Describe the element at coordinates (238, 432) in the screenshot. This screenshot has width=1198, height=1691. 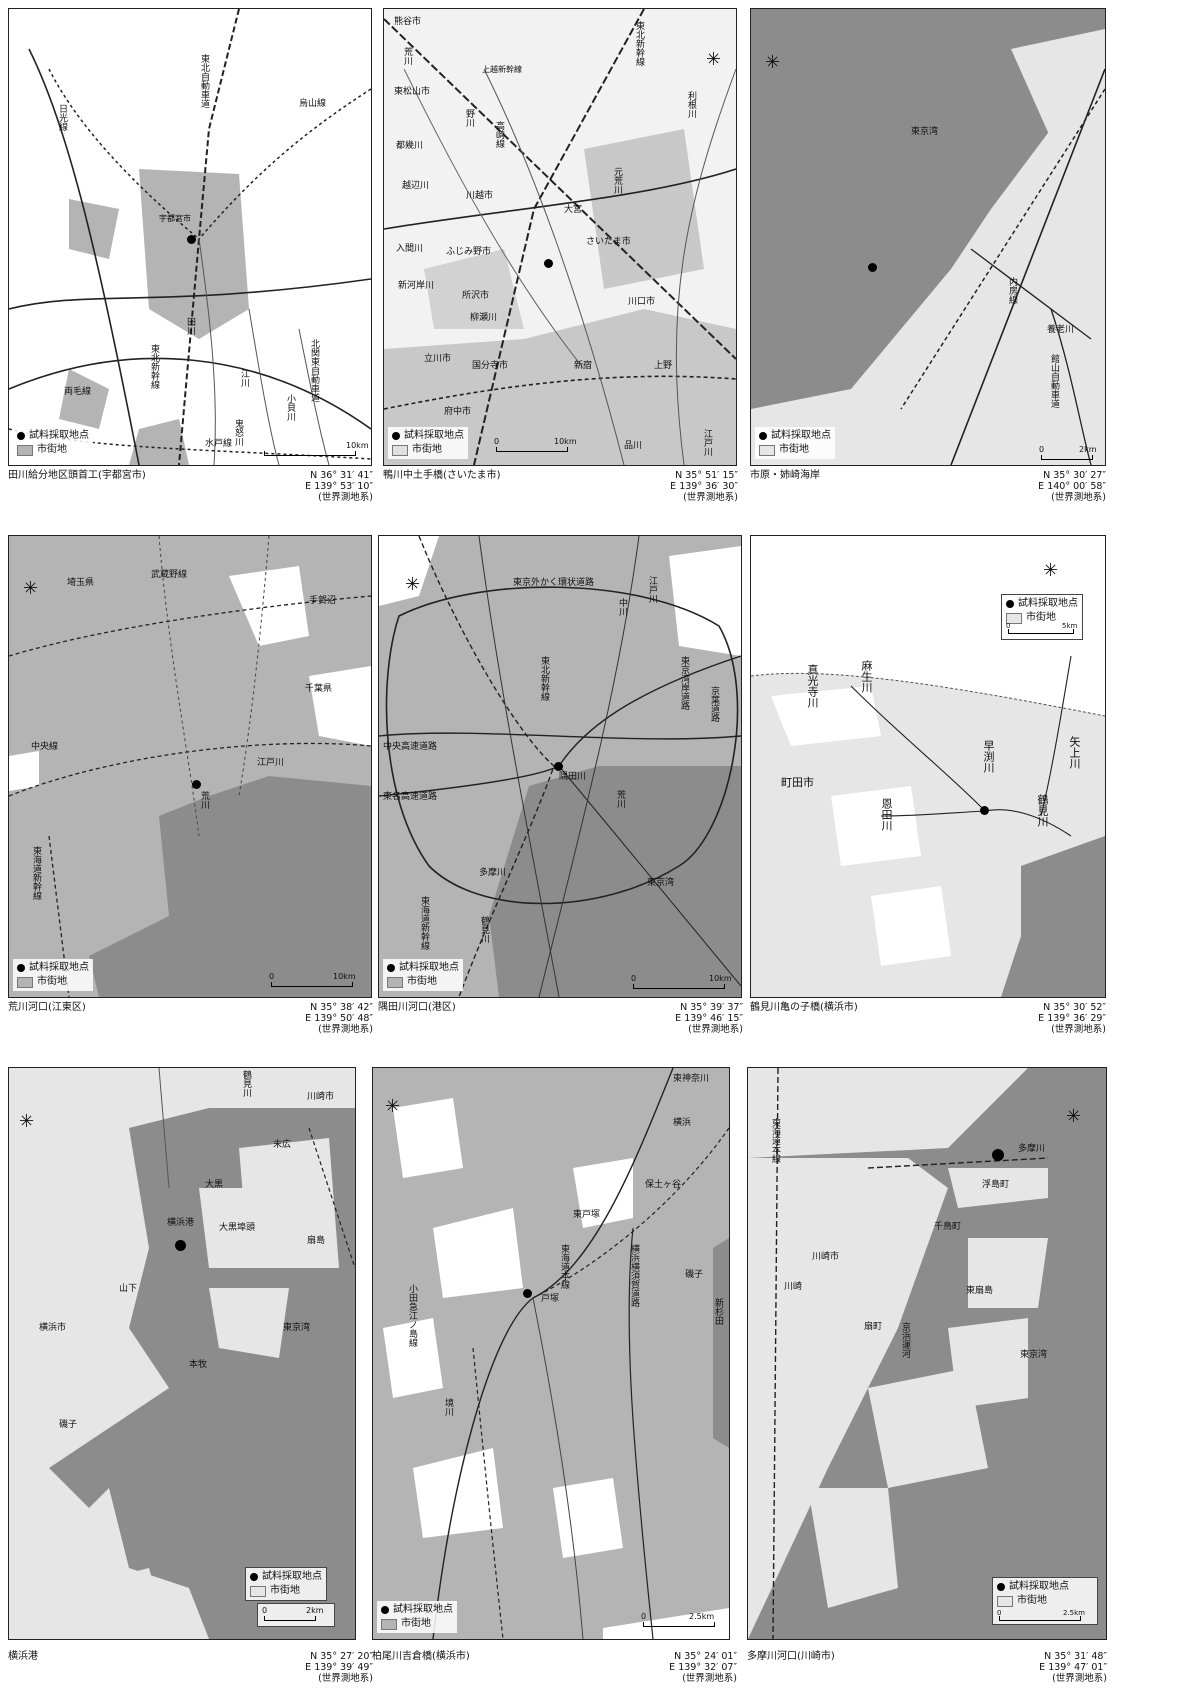
I see `label-kinugawa: 鬼怒川` at that location.